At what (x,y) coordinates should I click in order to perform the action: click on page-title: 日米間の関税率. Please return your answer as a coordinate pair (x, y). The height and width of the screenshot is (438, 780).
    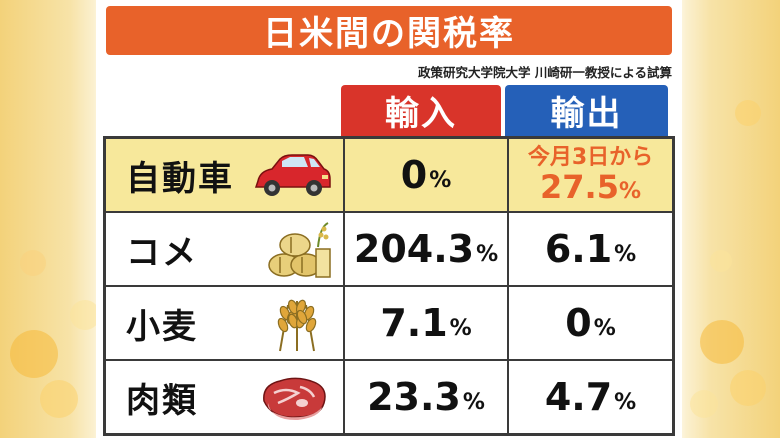
    Looking at the image, I should click on (389, 30).